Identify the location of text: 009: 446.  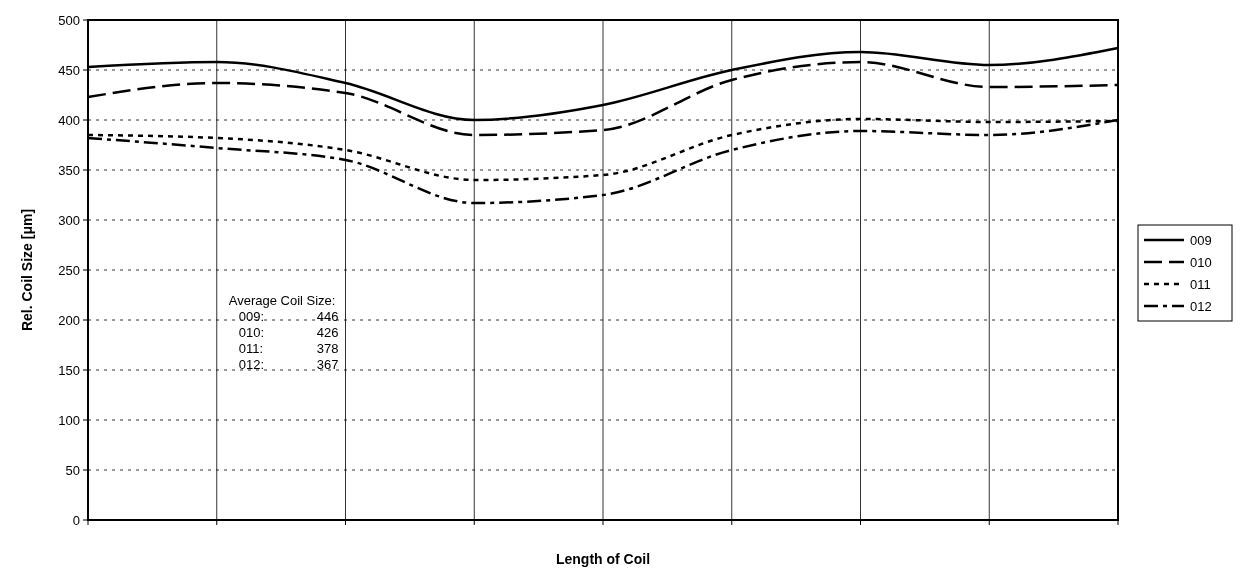
(288, 316).